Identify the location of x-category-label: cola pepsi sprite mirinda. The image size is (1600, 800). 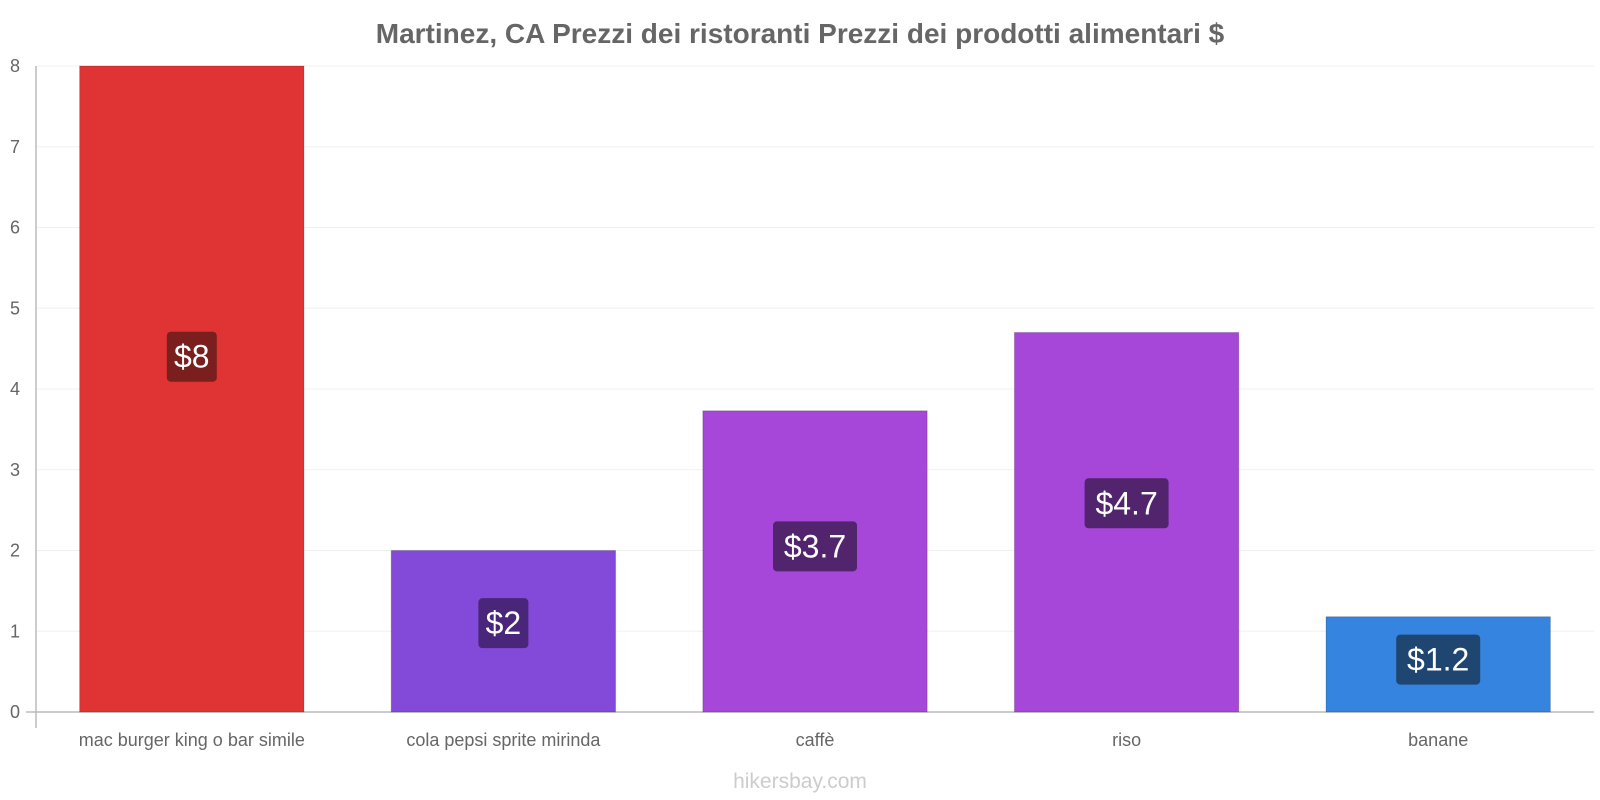
(503, 740).